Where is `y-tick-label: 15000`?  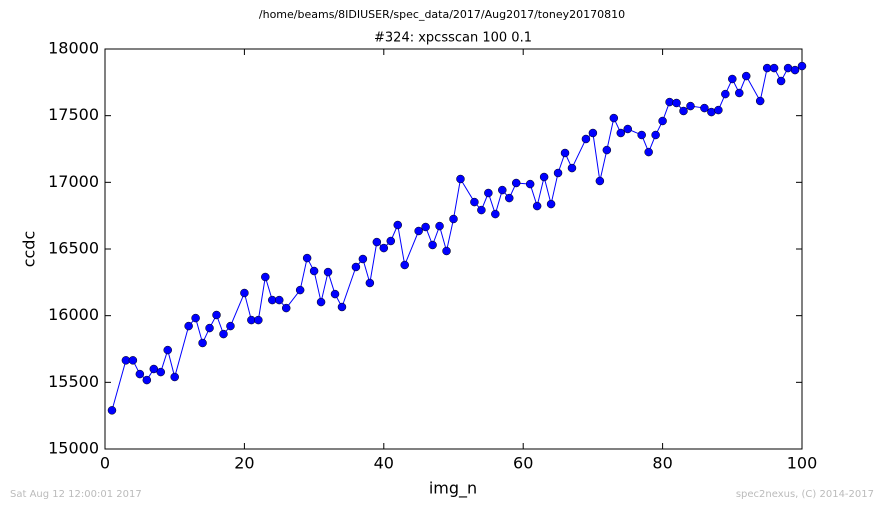 y-tick-label: 15000 is located at coordinates (73, 448).